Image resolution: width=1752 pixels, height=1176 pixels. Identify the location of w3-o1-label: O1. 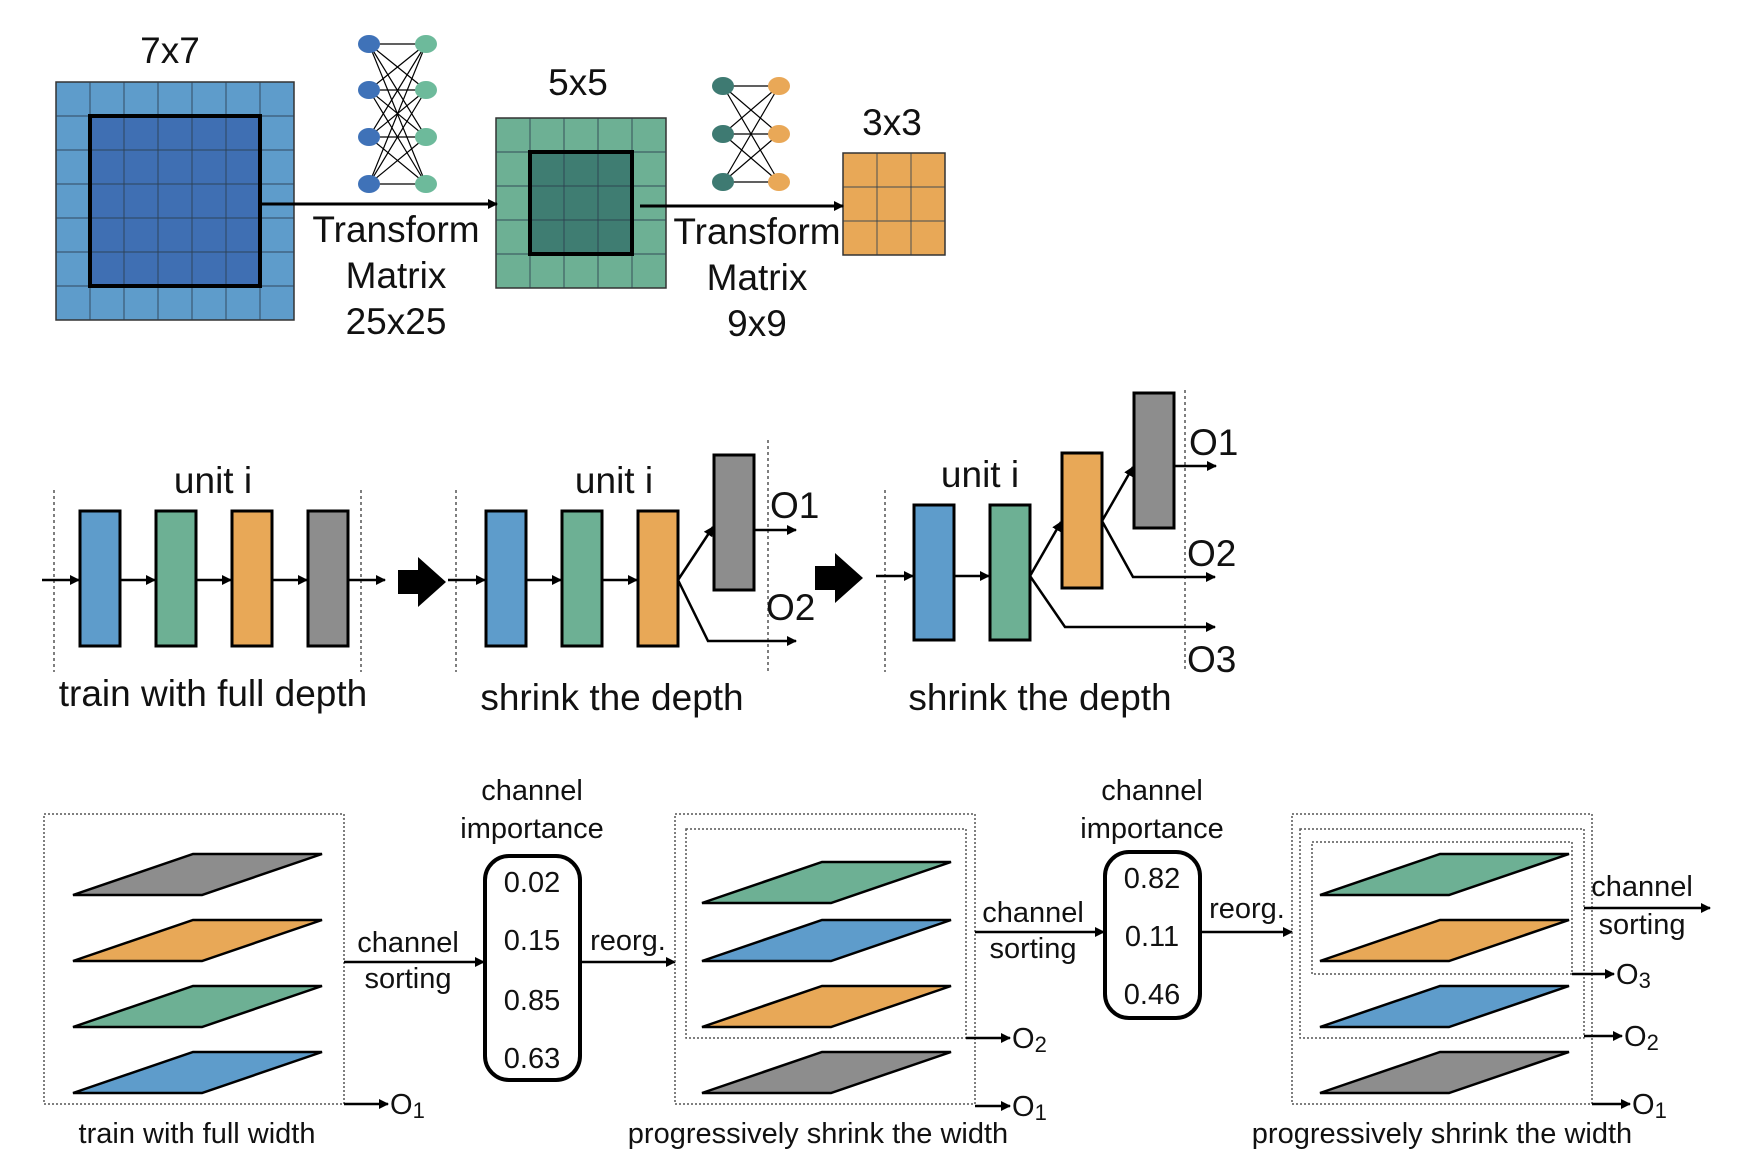
(1649, 1106).